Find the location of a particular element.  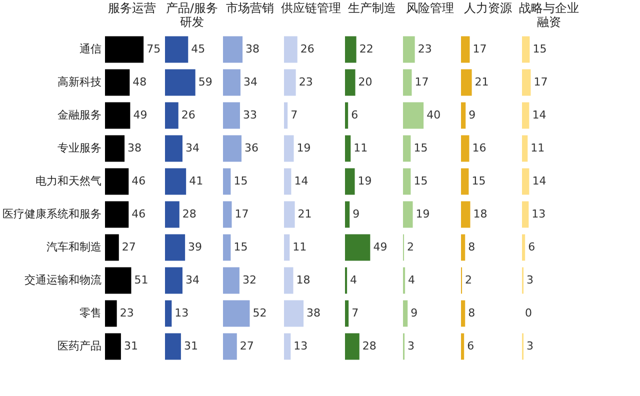

data-label: 8 is located at coordinates (472, 247).